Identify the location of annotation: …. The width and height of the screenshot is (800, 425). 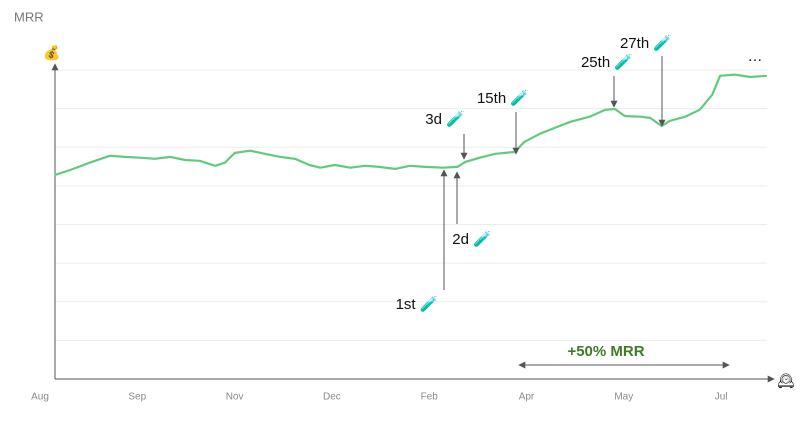
(755, 56).